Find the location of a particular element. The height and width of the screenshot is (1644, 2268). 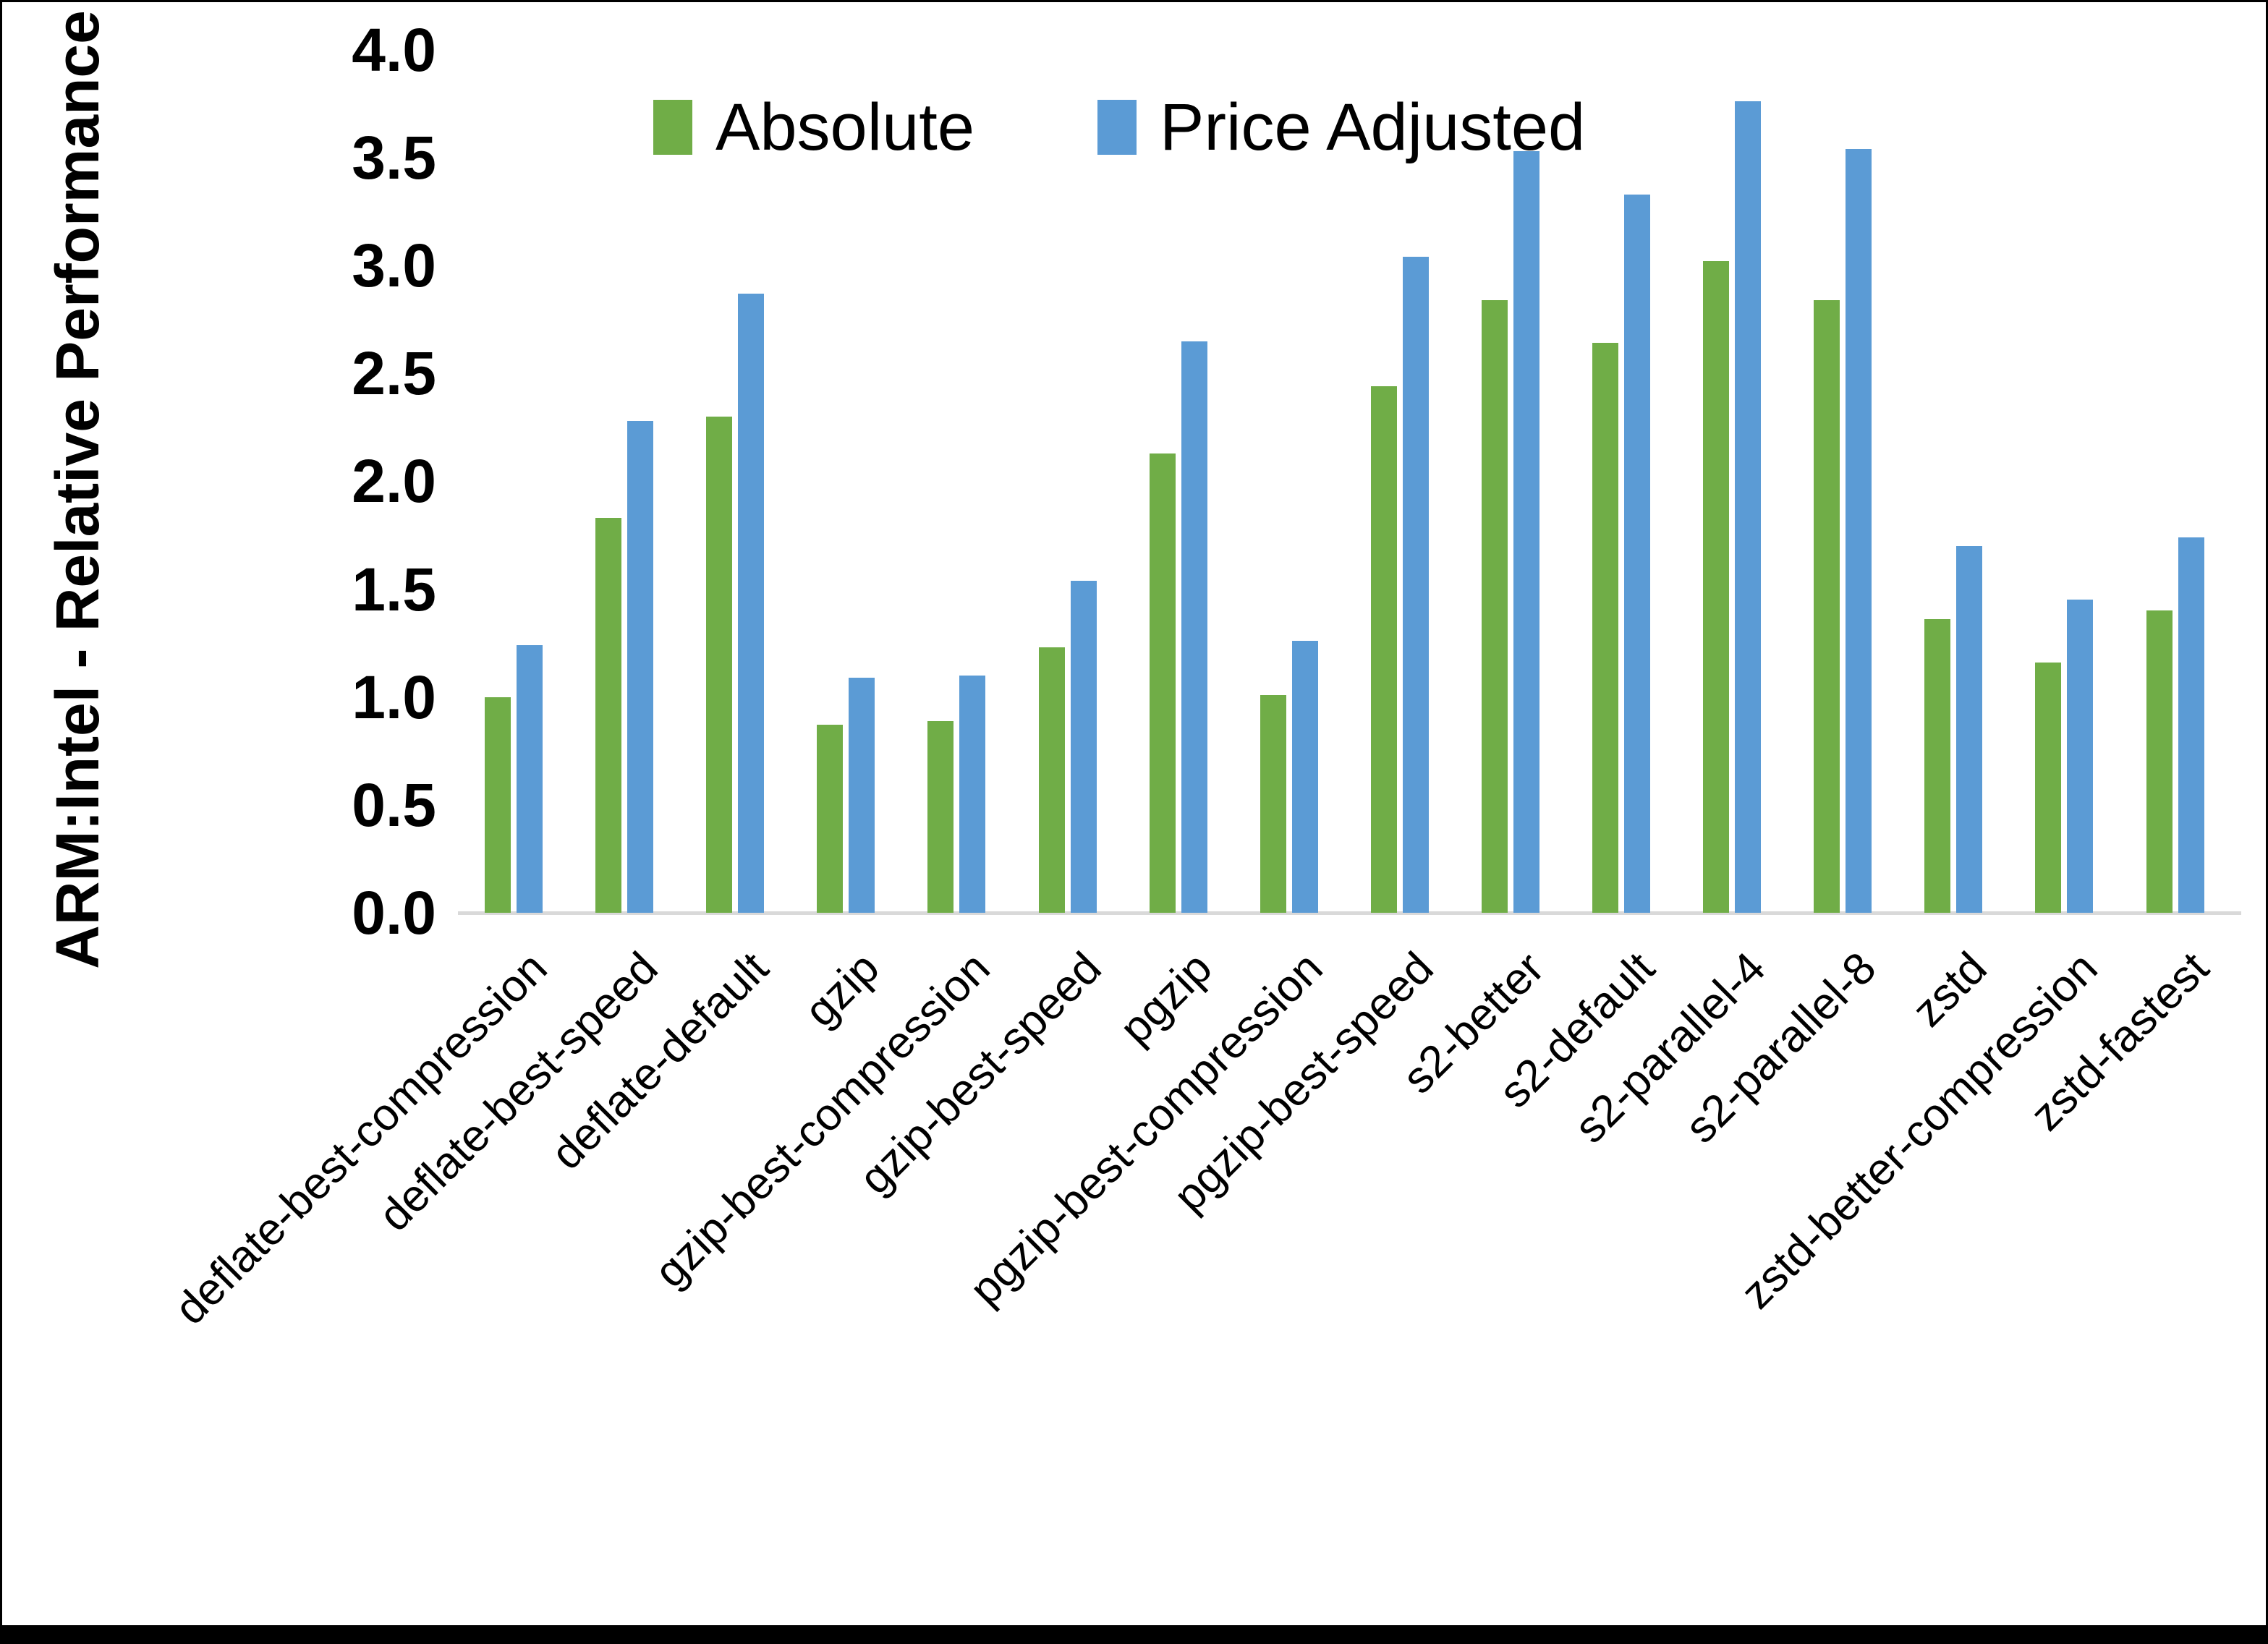

y-tick-label-0.5: 0.5 is located at coordinates (394, 804).